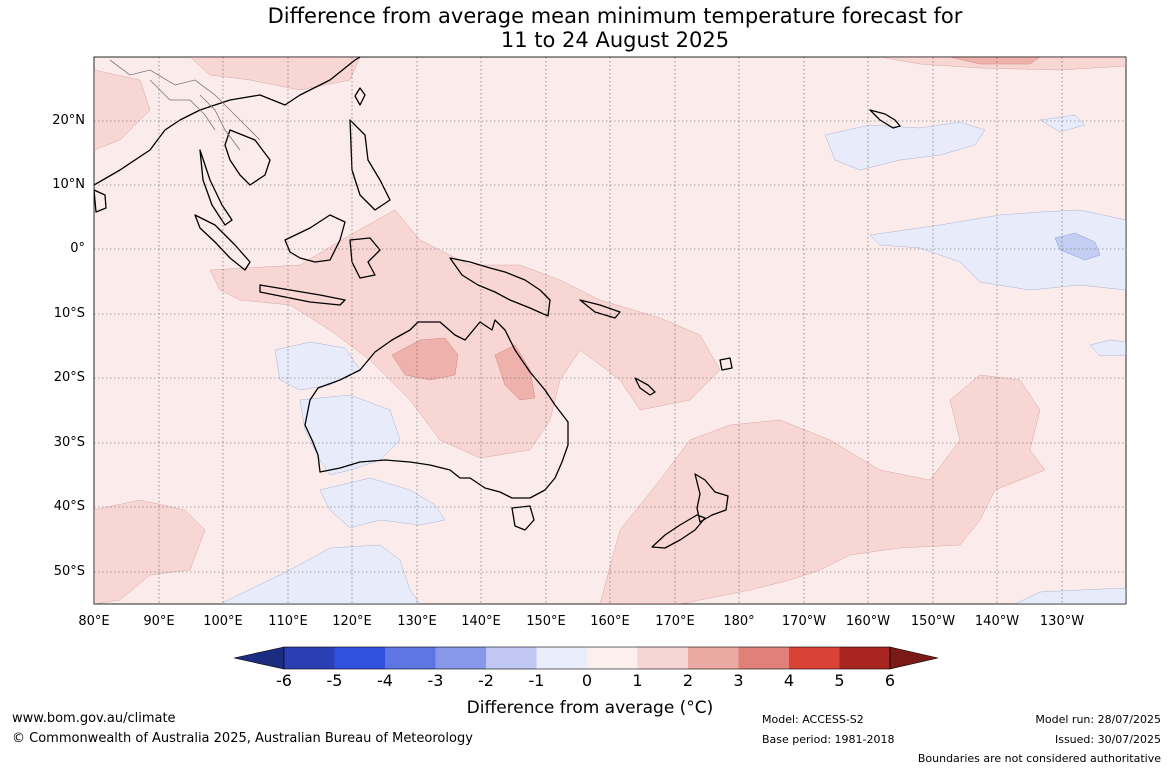 Image resolution: width=1173 pixels, height=770 pixels. What do you see at coordinates (122, 110) in the screenshot?
I see `anomaly-region-1-2-india` at bounding box center [122, 110].